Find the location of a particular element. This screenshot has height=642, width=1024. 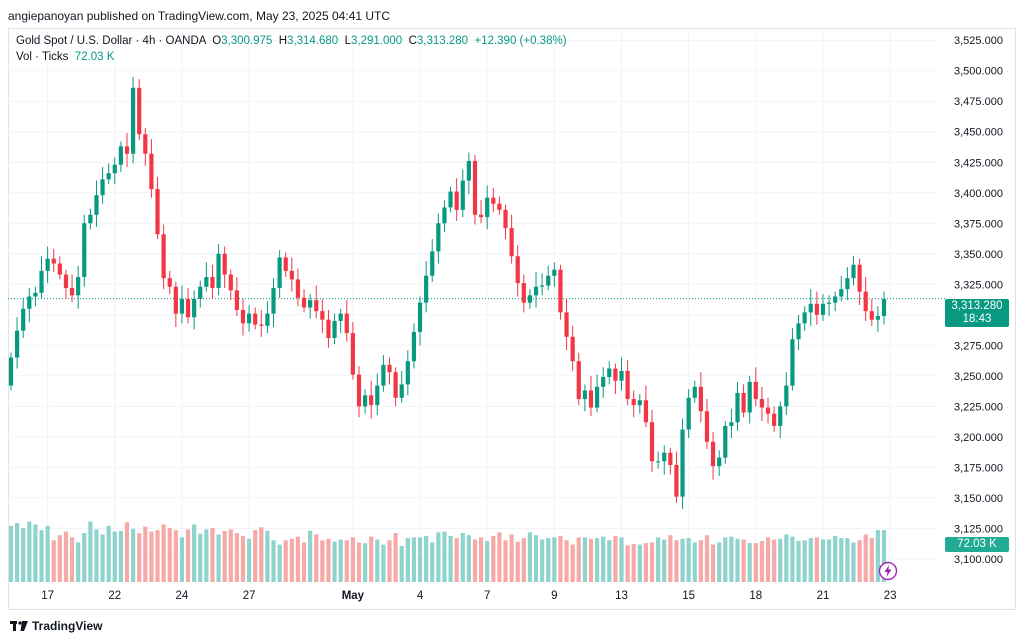

x-tick-label: 7 is located at coordinates (487, 596).